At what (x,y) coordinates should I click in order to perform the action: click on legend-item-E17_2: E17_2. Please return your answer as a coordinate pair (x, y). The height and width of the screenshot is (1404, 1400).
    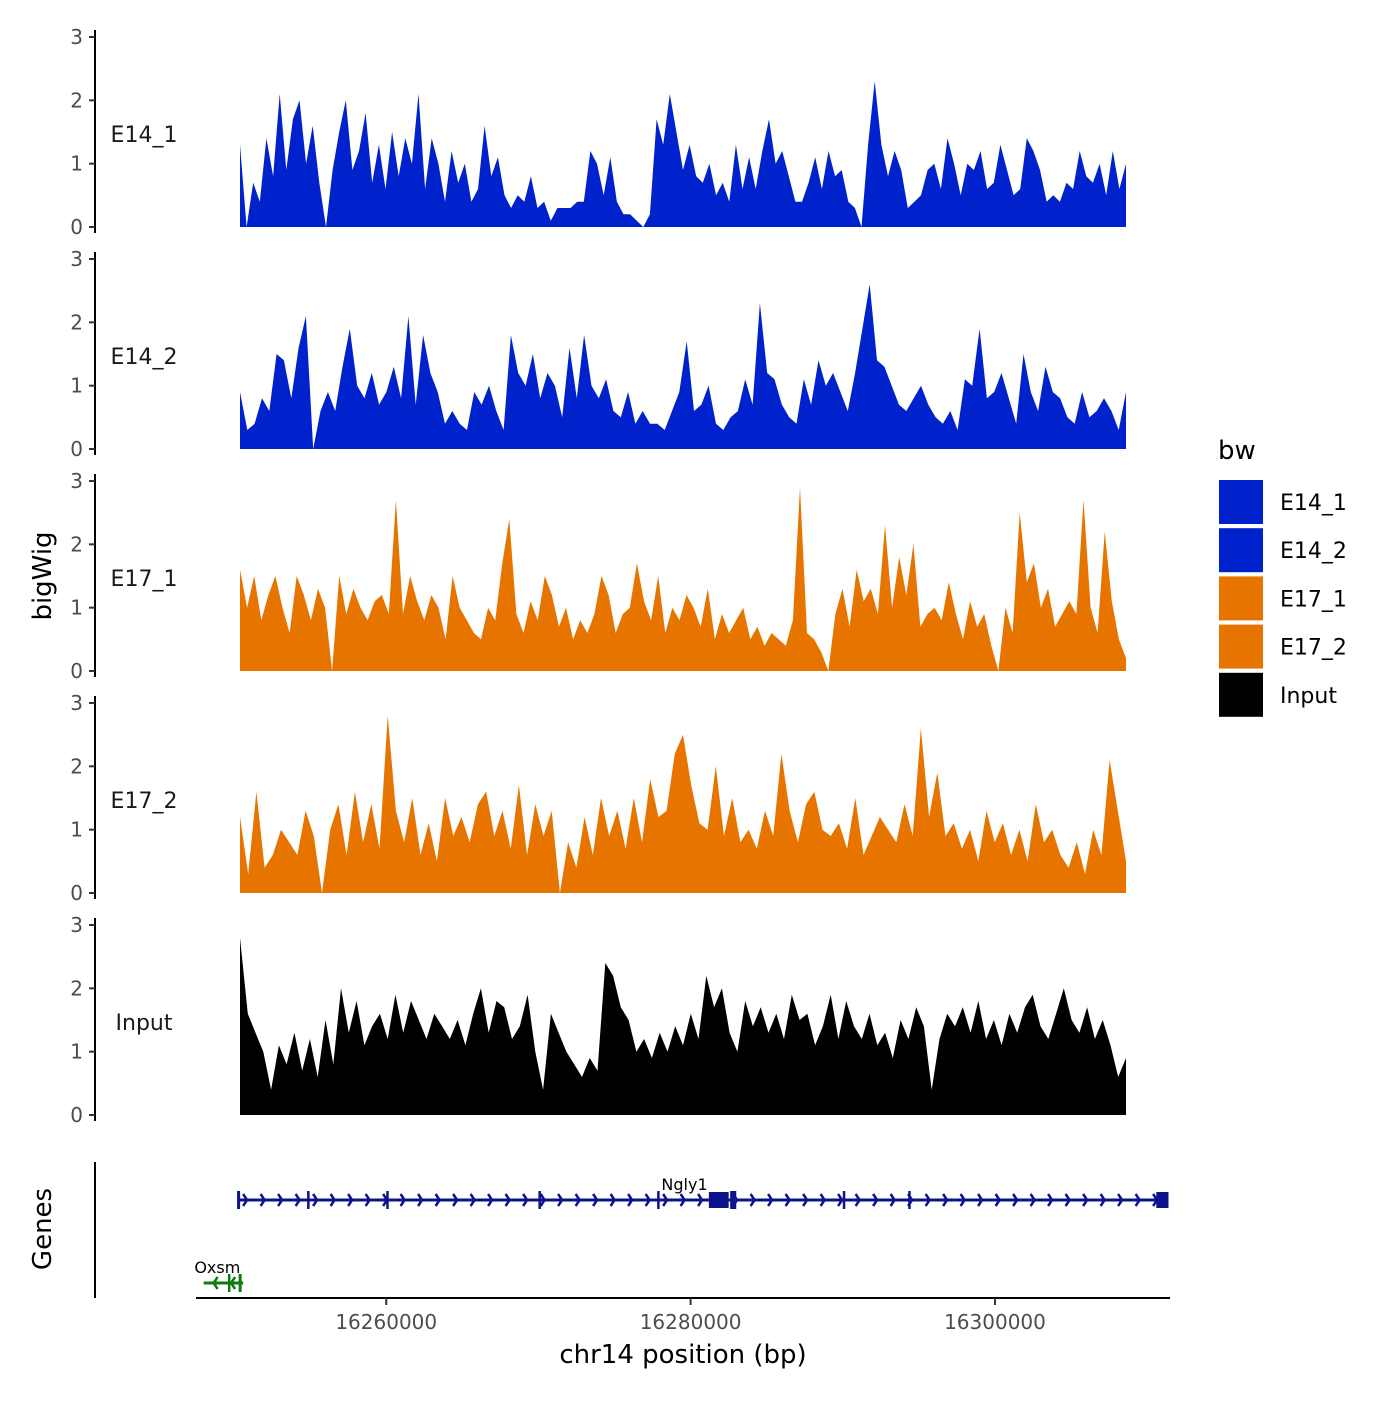
    Looking at the image, I should click on (1283, 646).